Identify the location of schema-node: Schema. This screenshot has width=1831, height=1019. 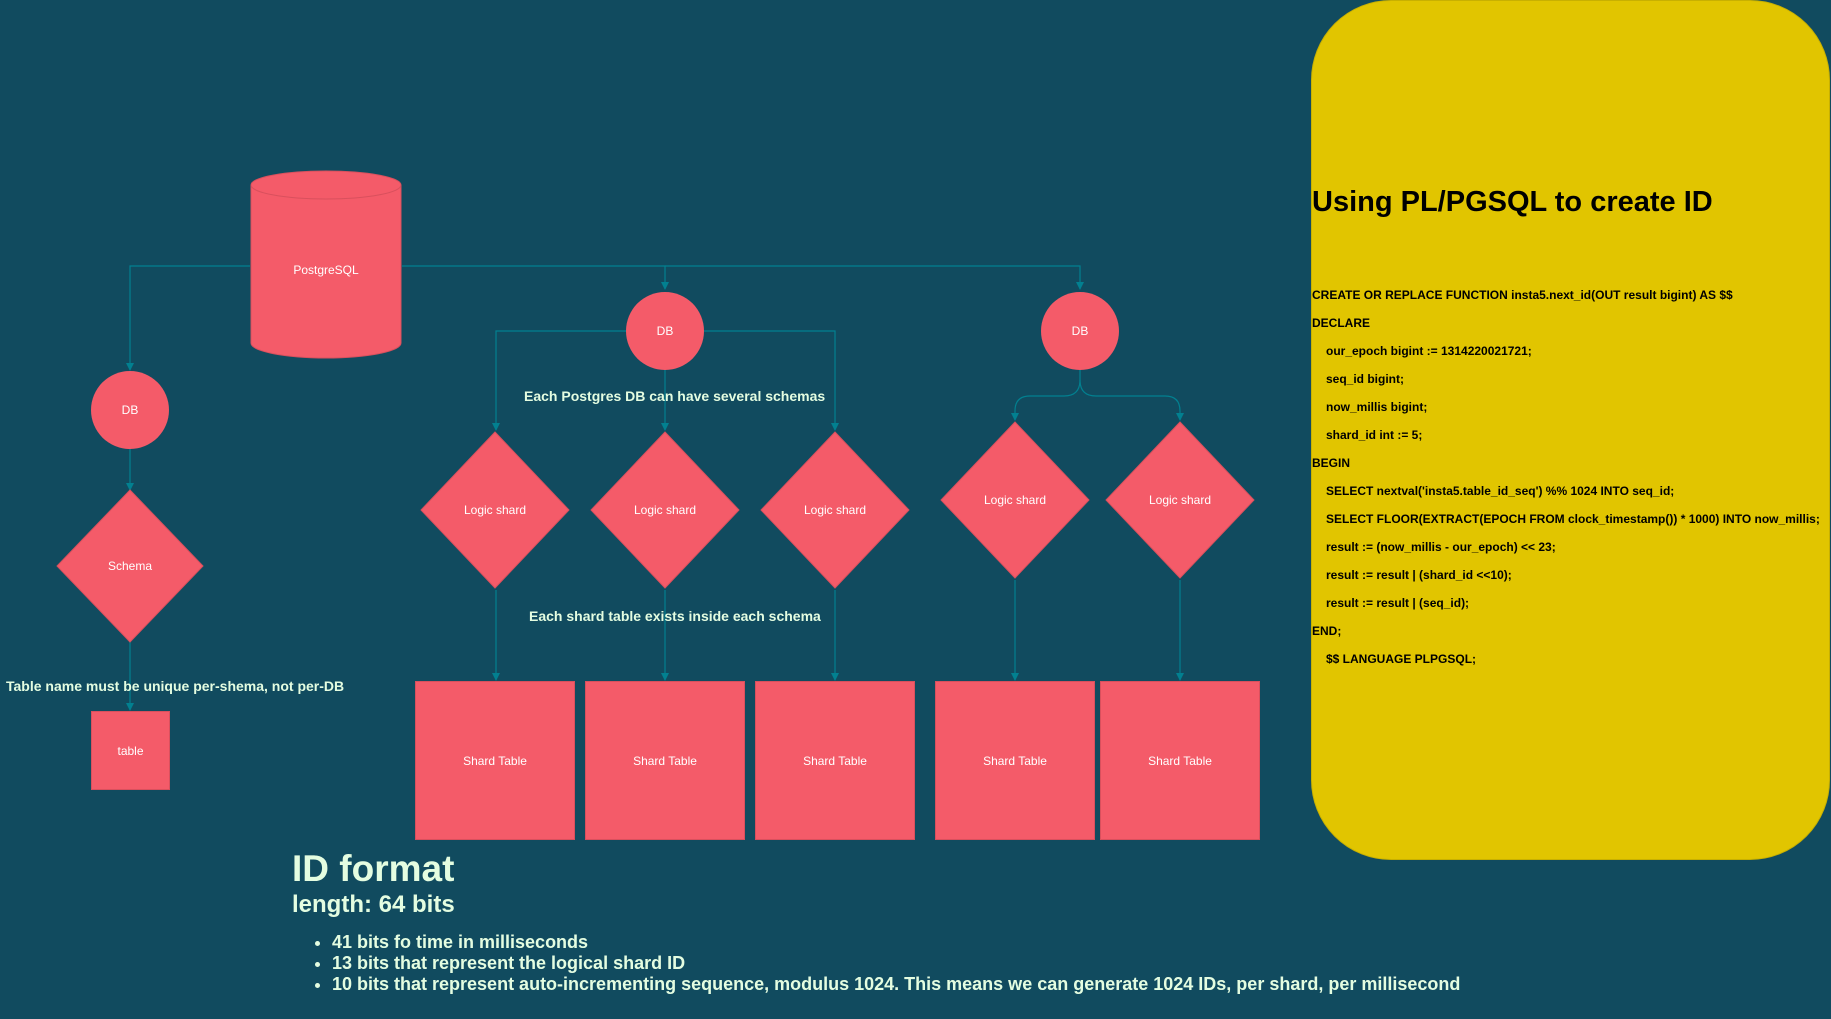
(130, 568).